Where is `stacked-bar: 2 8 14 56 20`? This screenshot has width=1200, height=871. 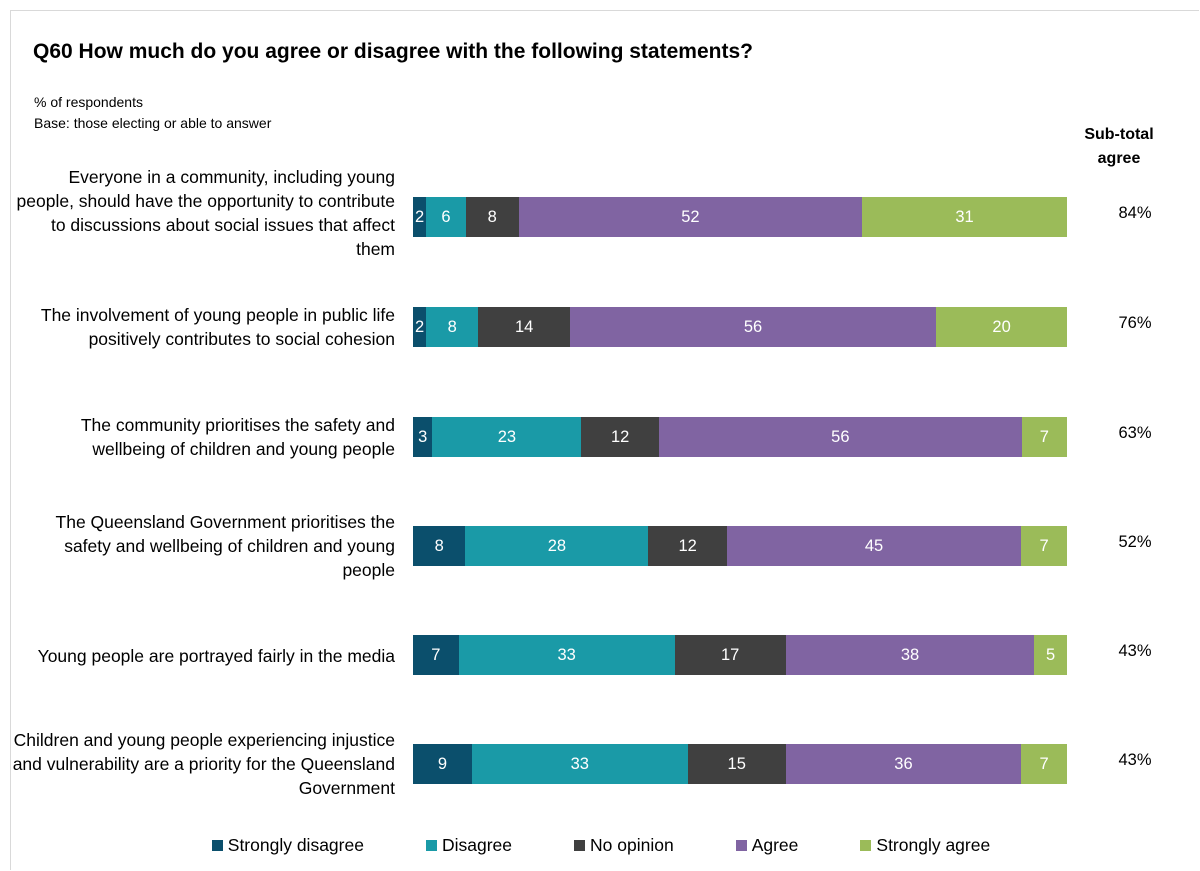
stacked-bar: 2 8 14 56 20 is located at coordinates (740, 327).